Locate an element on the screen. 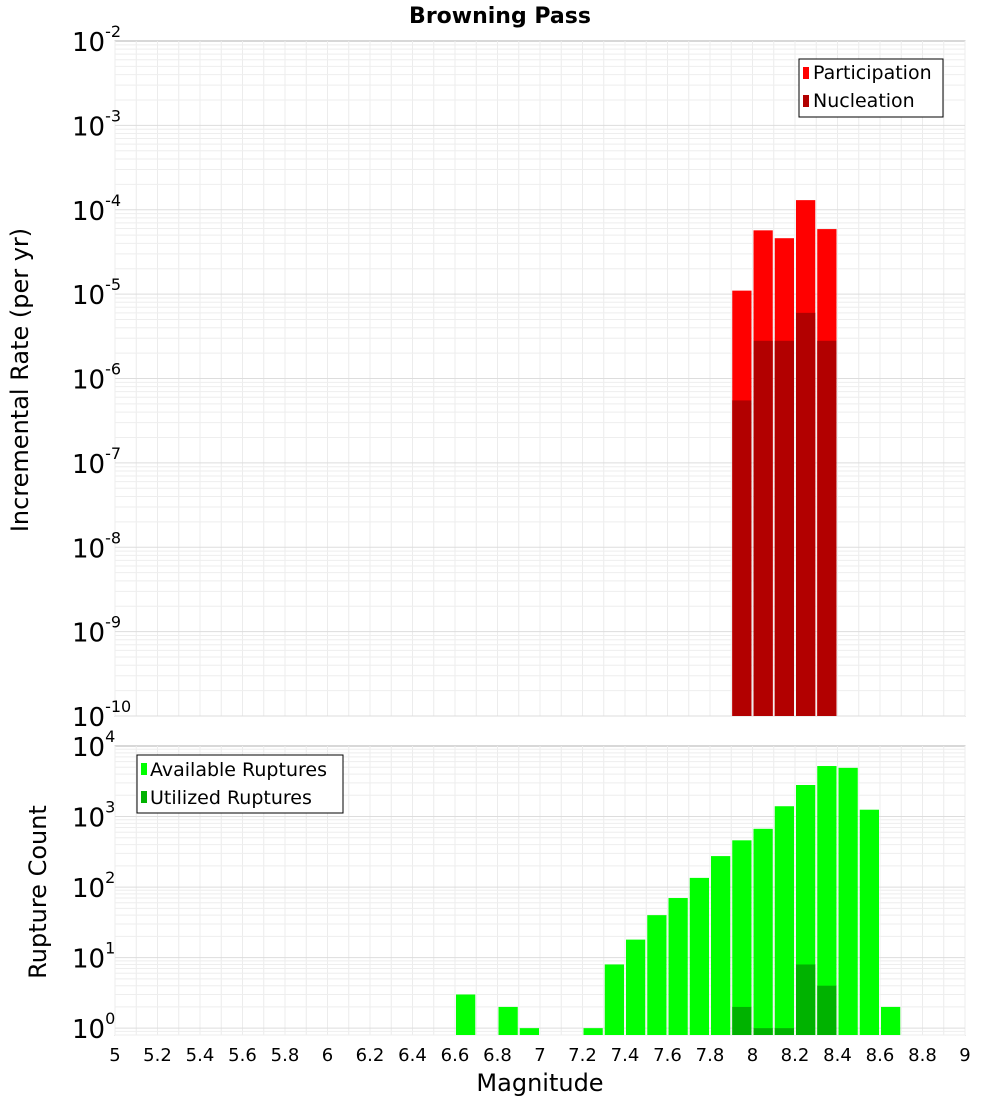 The image size is (1000, 1100). legend-label-nucleation: Nucleation is located at coordinates (864, 101).